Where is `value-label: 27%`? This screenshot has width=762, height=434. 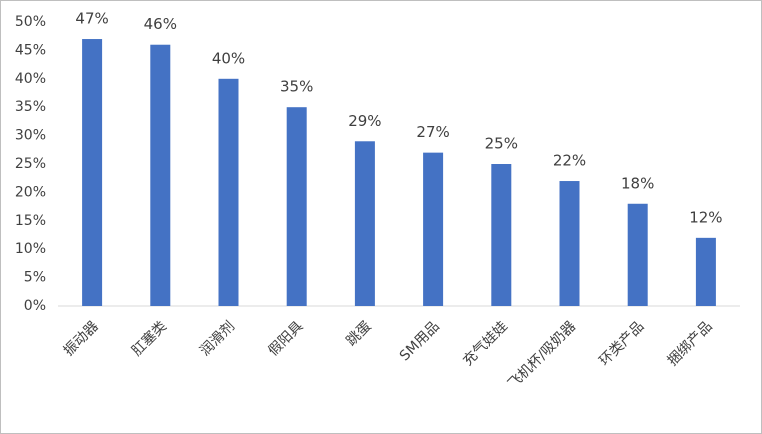 value-label: 27% is located at coordinates (432, 132).